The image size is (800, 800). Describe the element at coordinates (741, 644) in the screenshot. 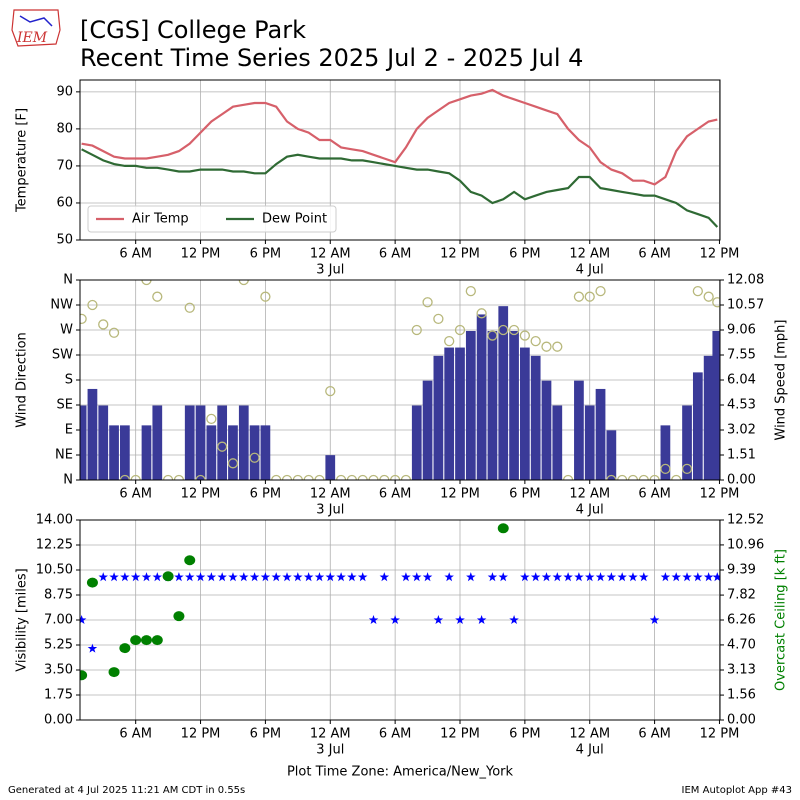

I see `y2-tick-label: 4.70` at that location.